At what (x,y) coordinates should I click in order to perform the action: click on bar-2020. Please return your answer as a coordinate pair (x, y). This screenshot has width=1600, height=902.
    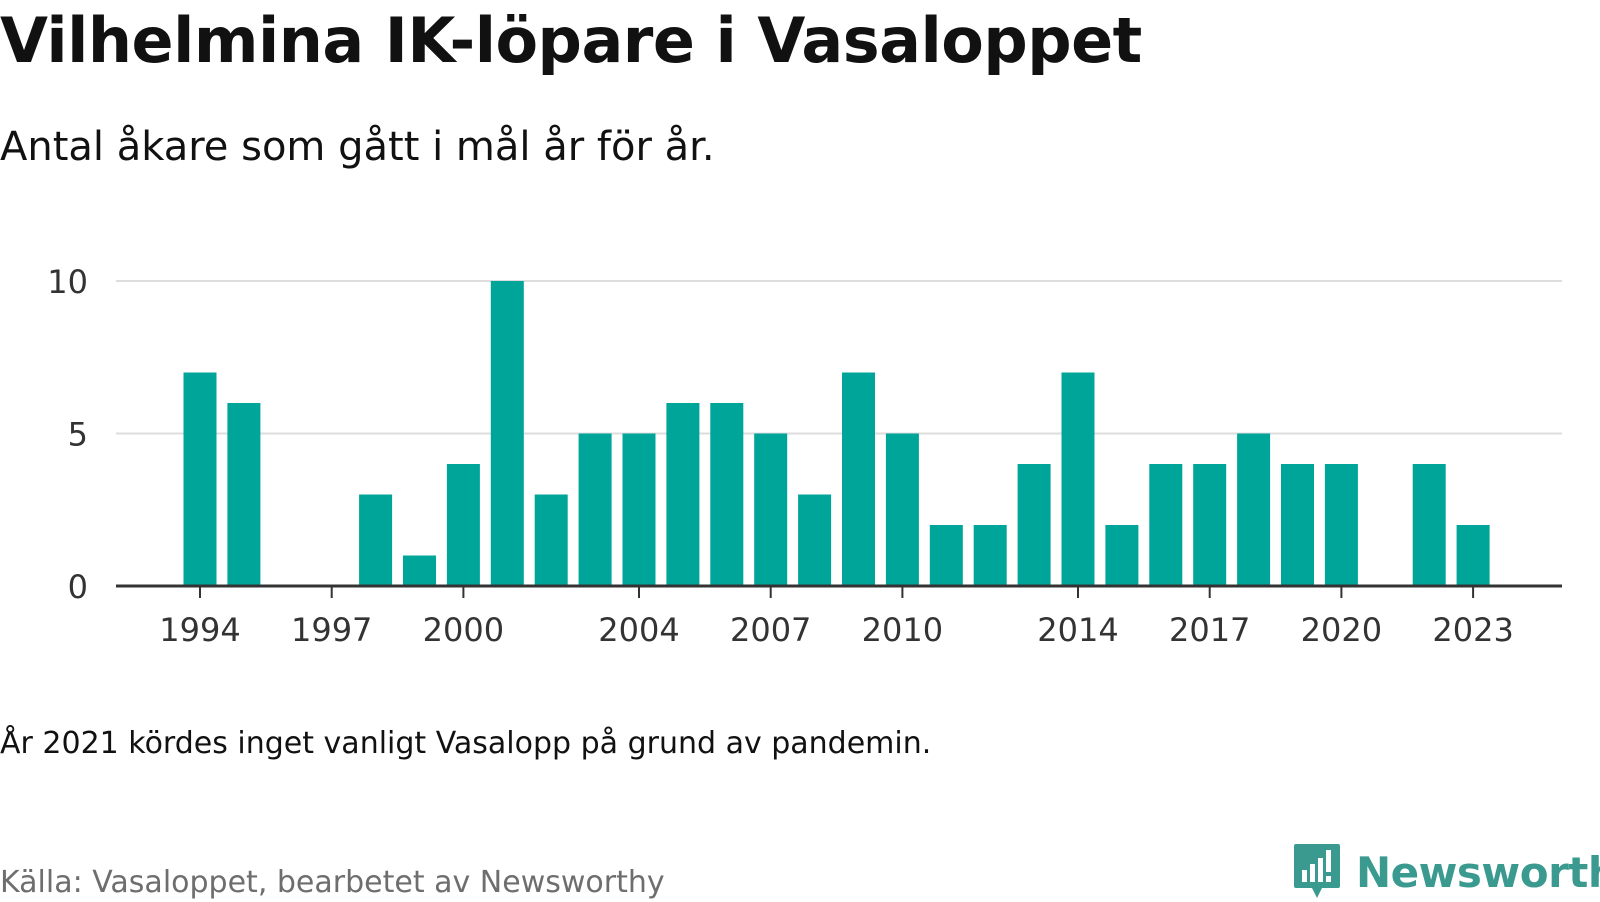
    Looking at the image, I should click on (1341, 525).